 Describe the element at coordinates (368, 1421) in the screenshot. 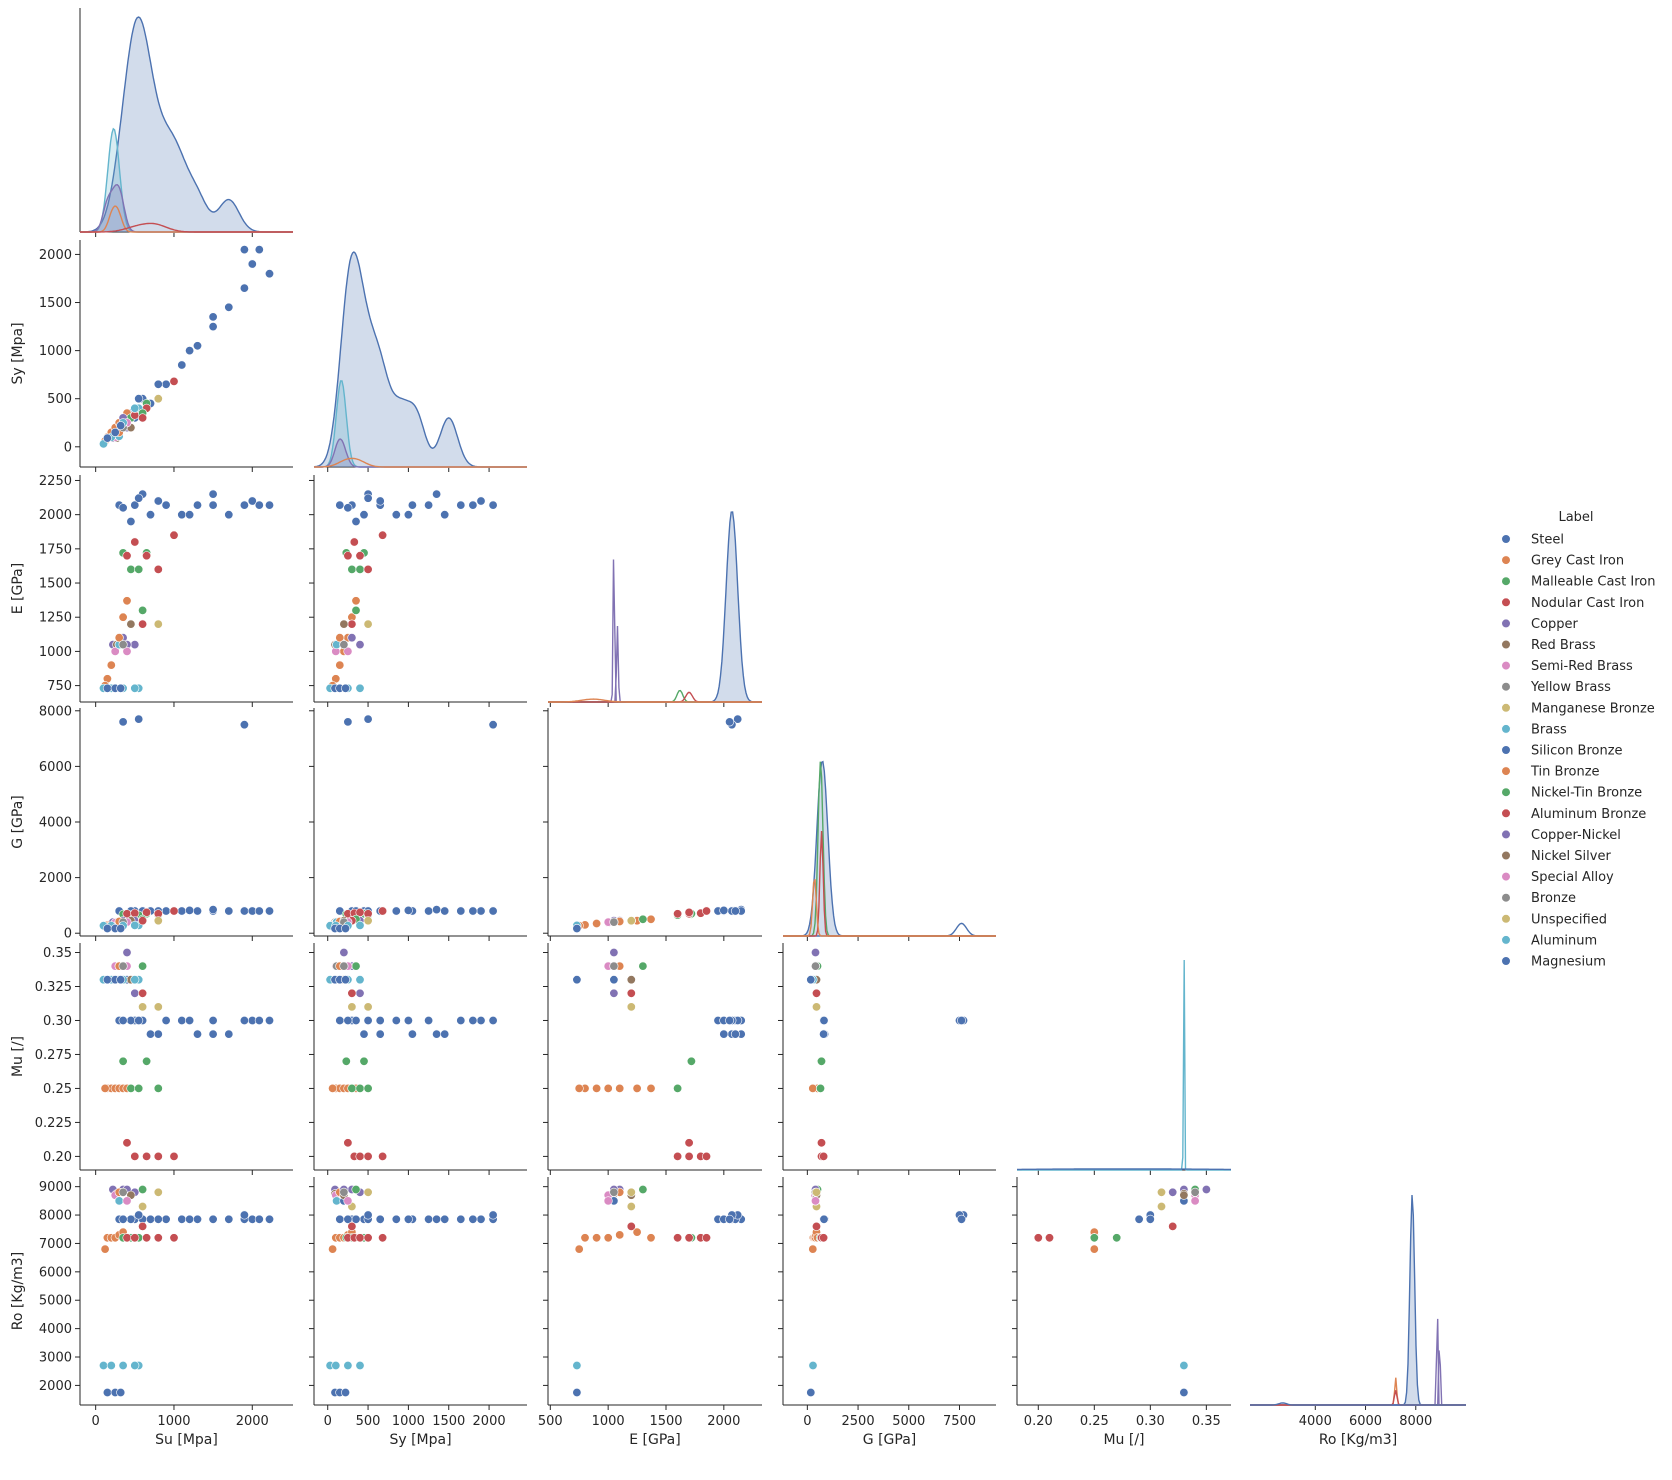

I see `x-tick-label: 500` at that location.